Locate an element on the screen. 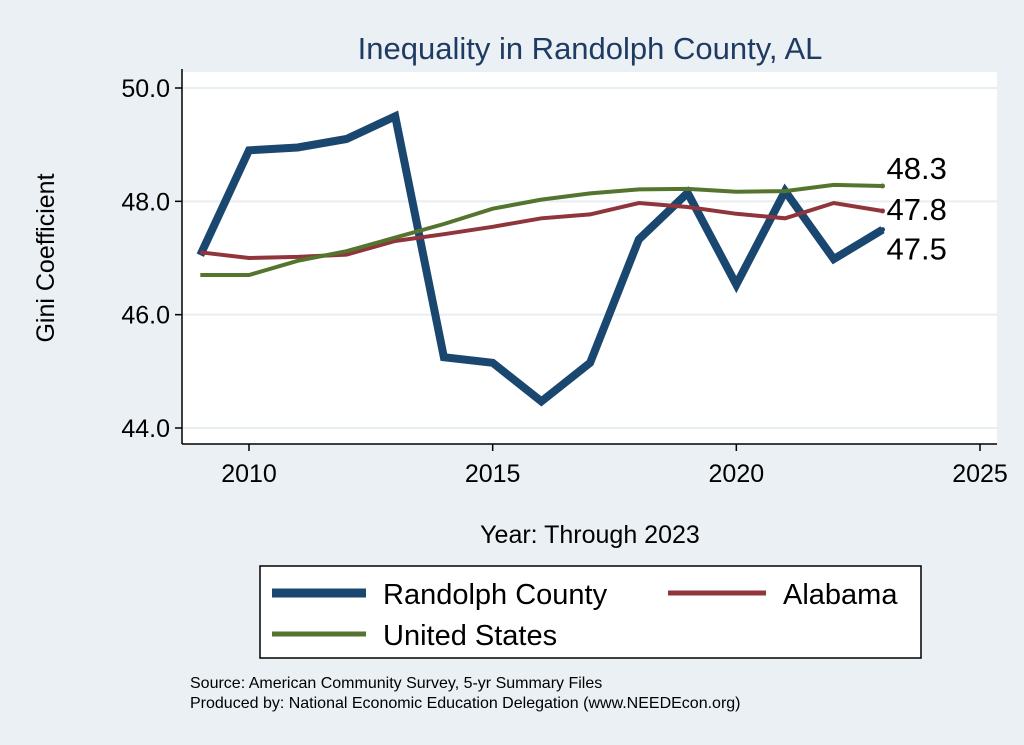 Image resolution: width=1024 pixels, height=745 pixels. legend-label-alabama: Alabama is located at coordinates (840, 595).